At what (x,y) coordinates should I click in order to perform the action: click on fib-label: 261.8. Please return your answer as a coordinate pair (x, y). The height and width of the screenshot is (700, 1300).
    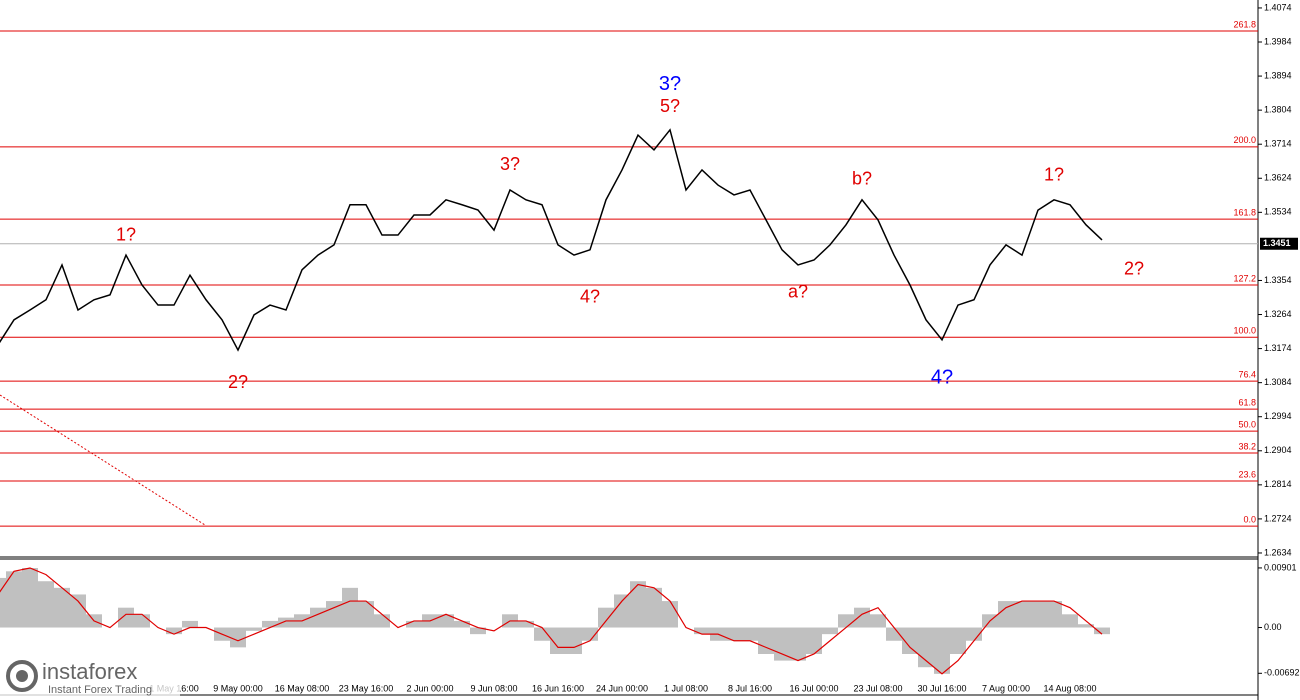
    Looking at the image, I should click on (1244, 24).